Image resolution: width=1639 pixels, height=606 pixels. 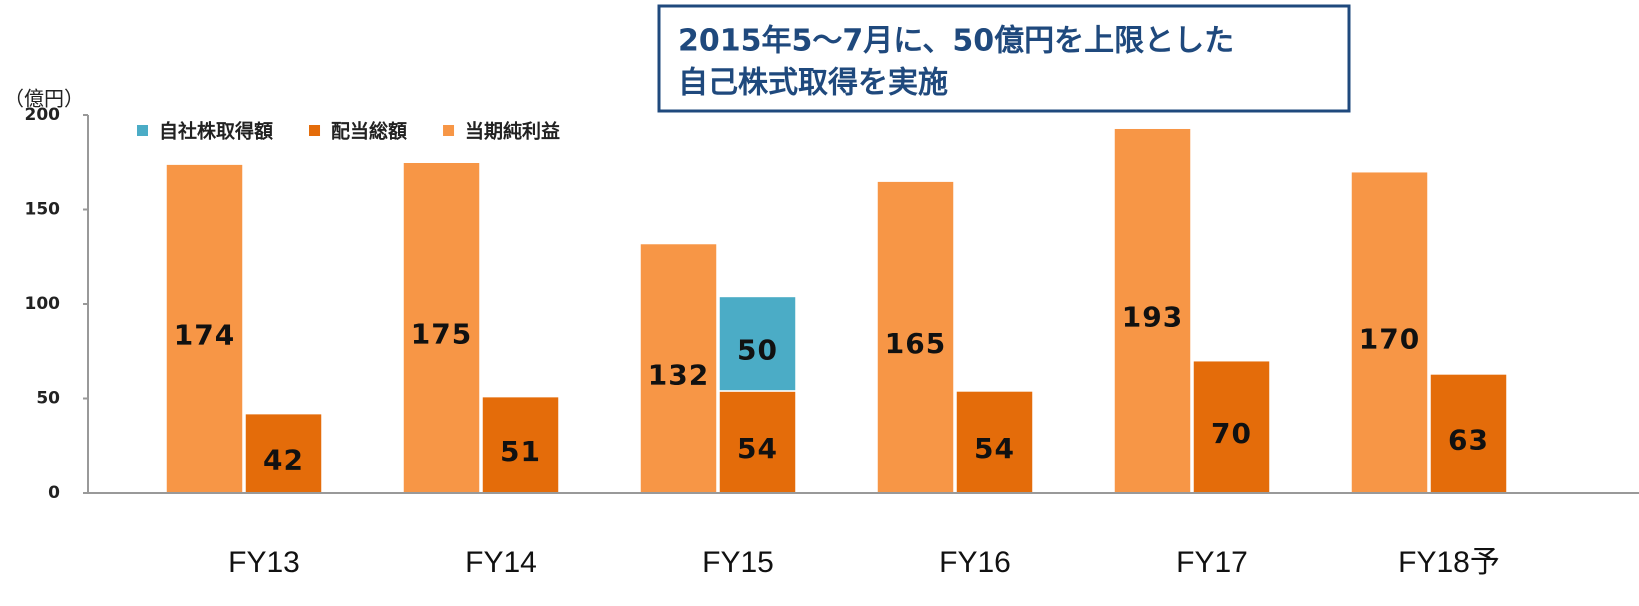 What do you see at coordinates (264, 562) in the screenshot?
I see `x-tick-label: FY13` at bounding box center [264, 562].